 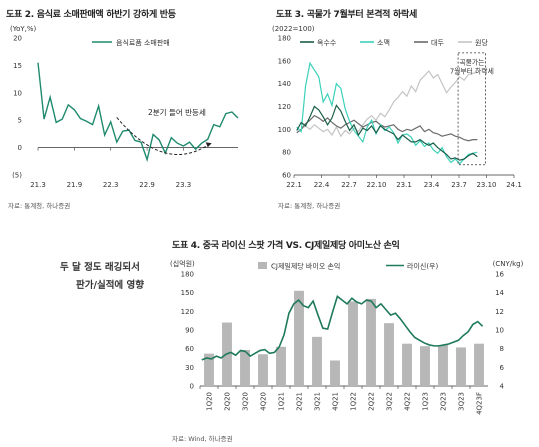 What do you see at coordinates (192, 387) in the screenshot?
I see `y-left-tick-label: 0` at bounding box center [192, 387].